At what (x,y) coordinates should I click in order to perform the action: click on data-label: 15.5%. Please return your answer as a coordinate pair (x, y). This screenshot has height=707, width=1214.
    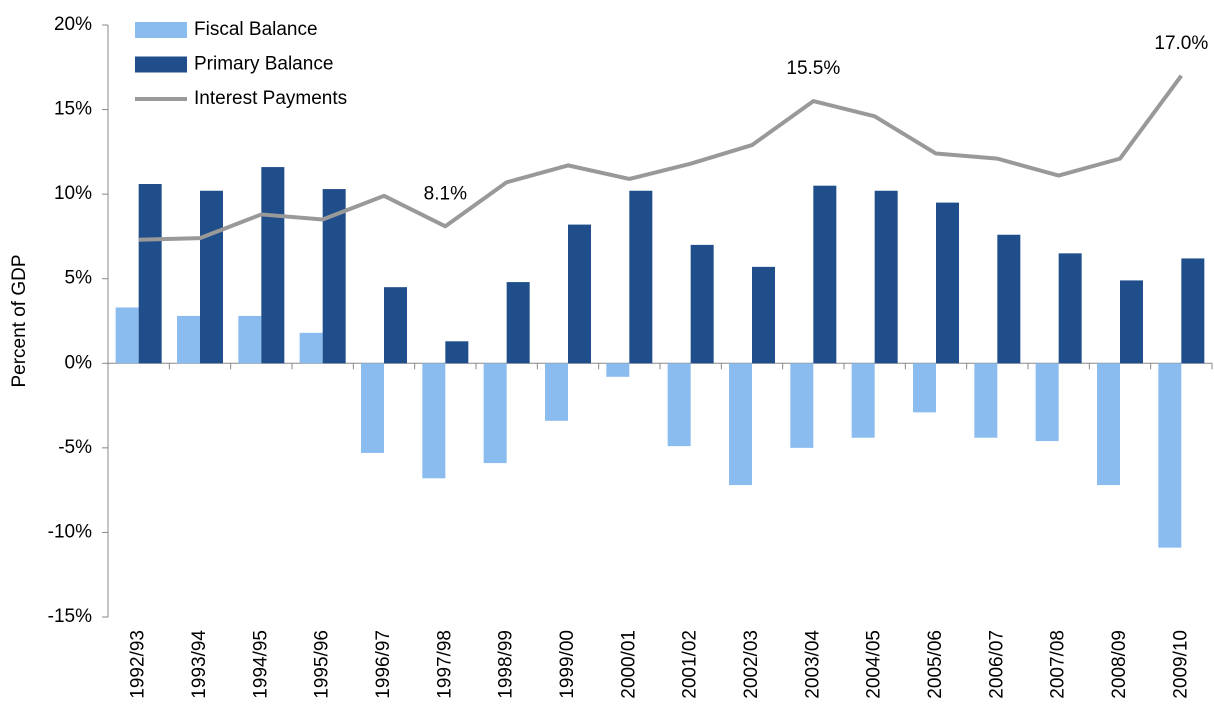
    Looking at the image, I should click on (813, 68).